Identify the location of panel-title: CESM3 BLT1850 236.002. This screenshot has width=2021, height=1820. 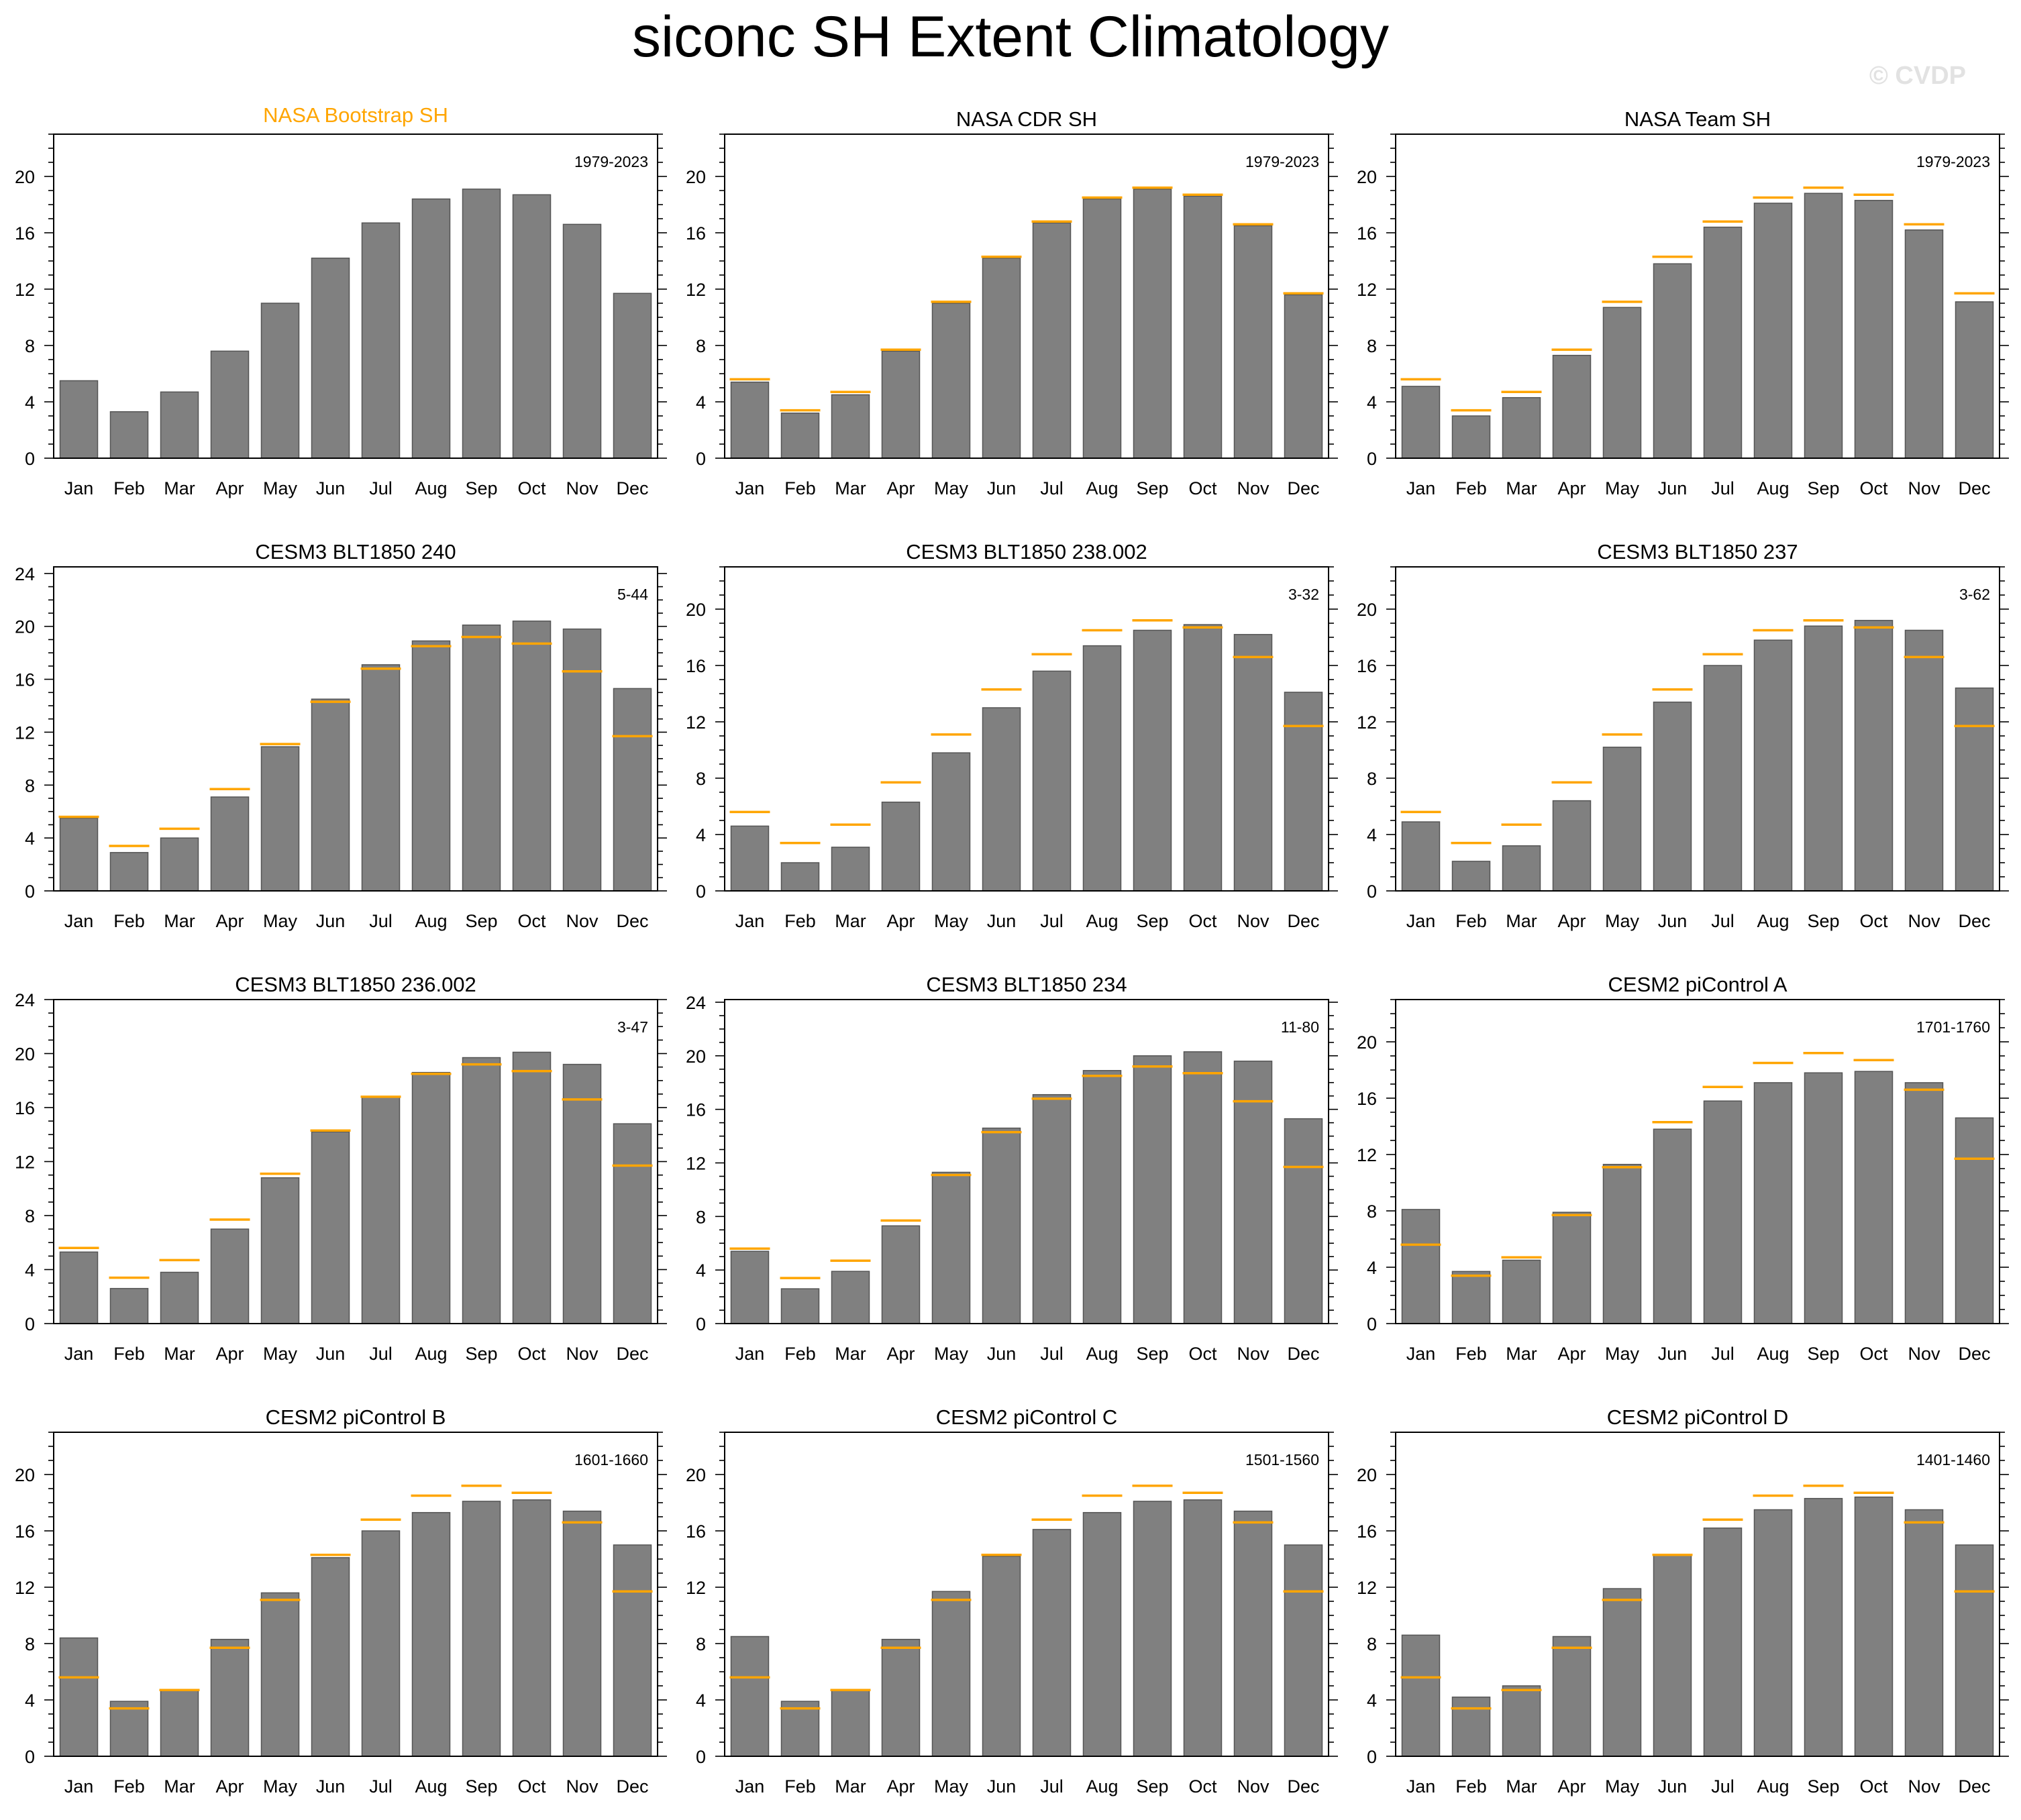
(355, 985).